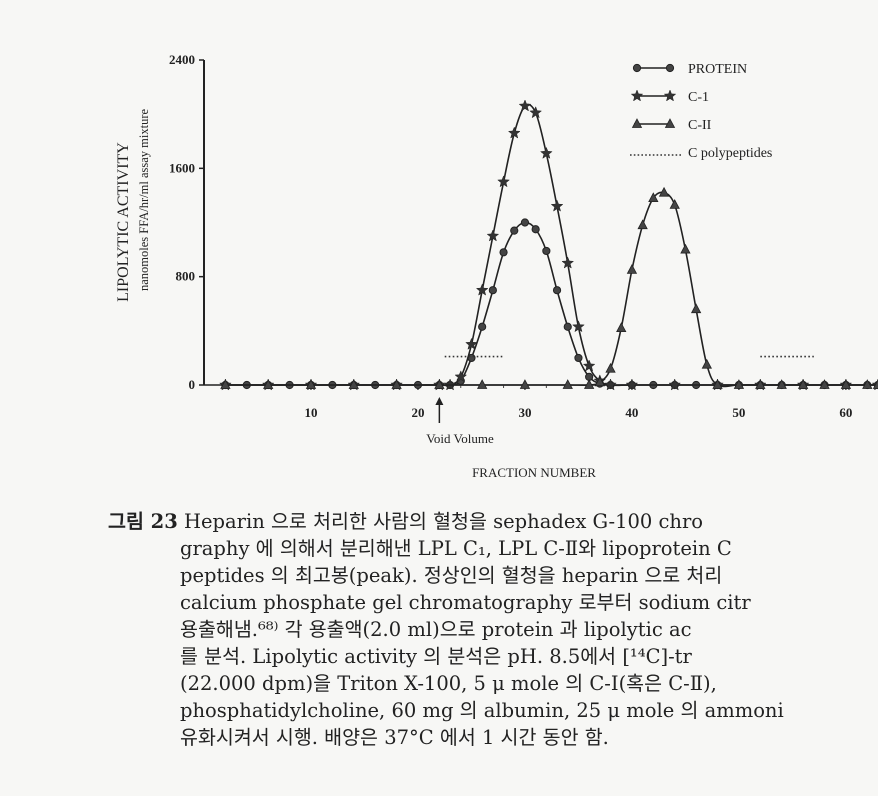 The width and height of the screenshot is (878, 796). Describe the element at coordinates (717, 69) in the screenshot. I see `legend-label: PROTEIN` at that location.